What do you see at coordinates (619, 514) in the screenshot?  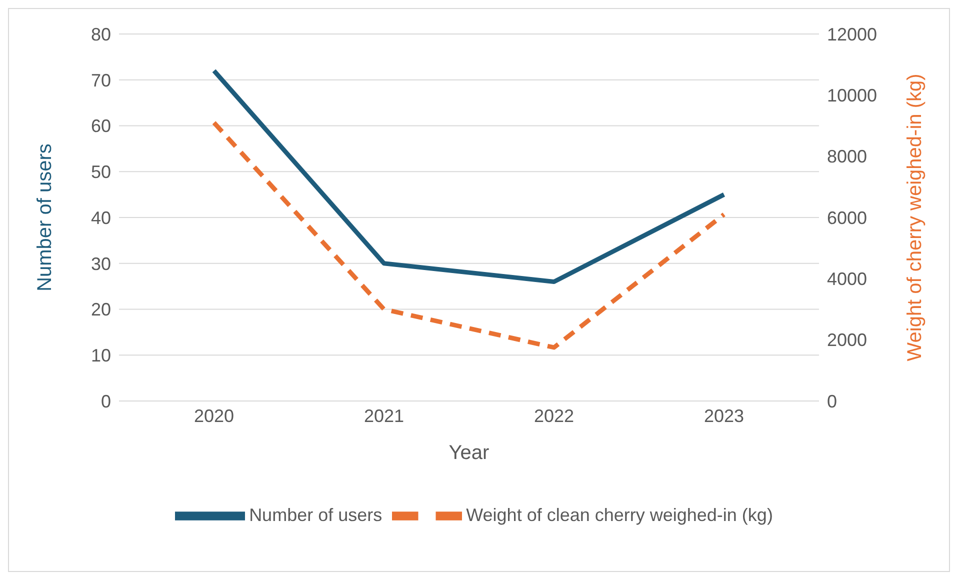 I see `legend-label: Weight of clean cherry weighed-in (kg)` at bounding box center [619, 514].